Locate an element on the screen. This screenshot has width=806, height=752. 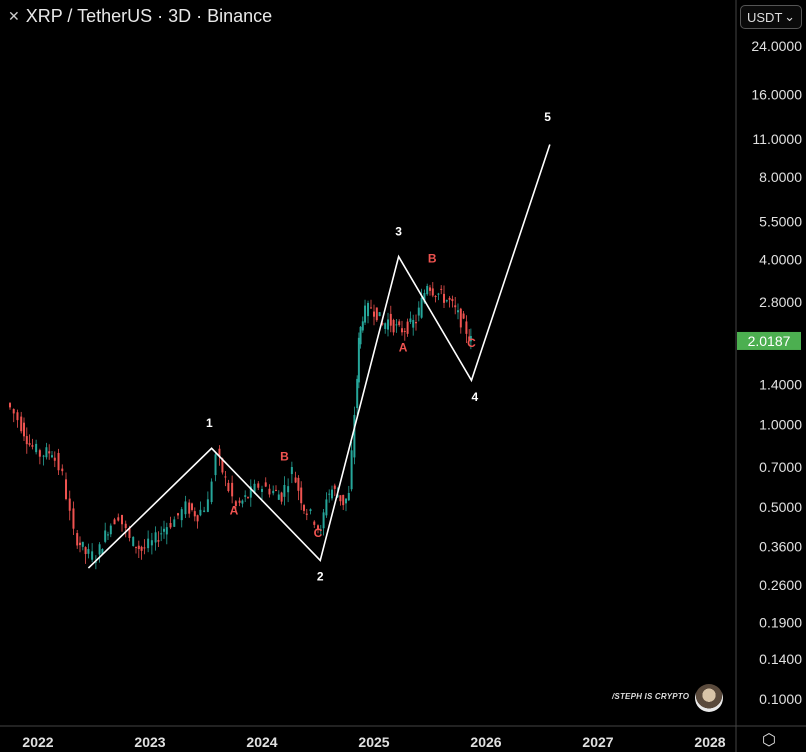
title-text: XRP / TetherUS · 3D · Binance is located at coordinates (149, 16).